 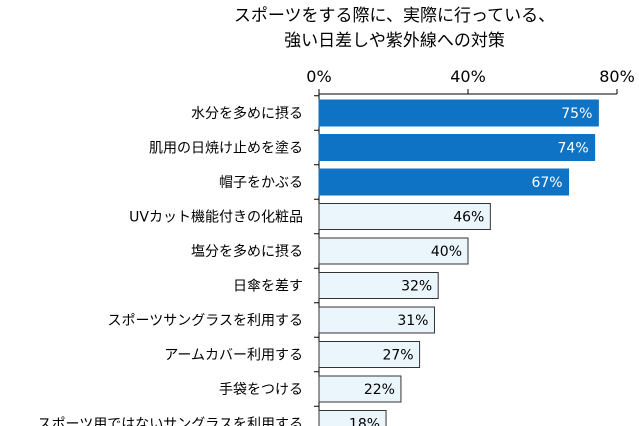 I want to click on x-tick-label: 80%, so click(x=617, y=76).